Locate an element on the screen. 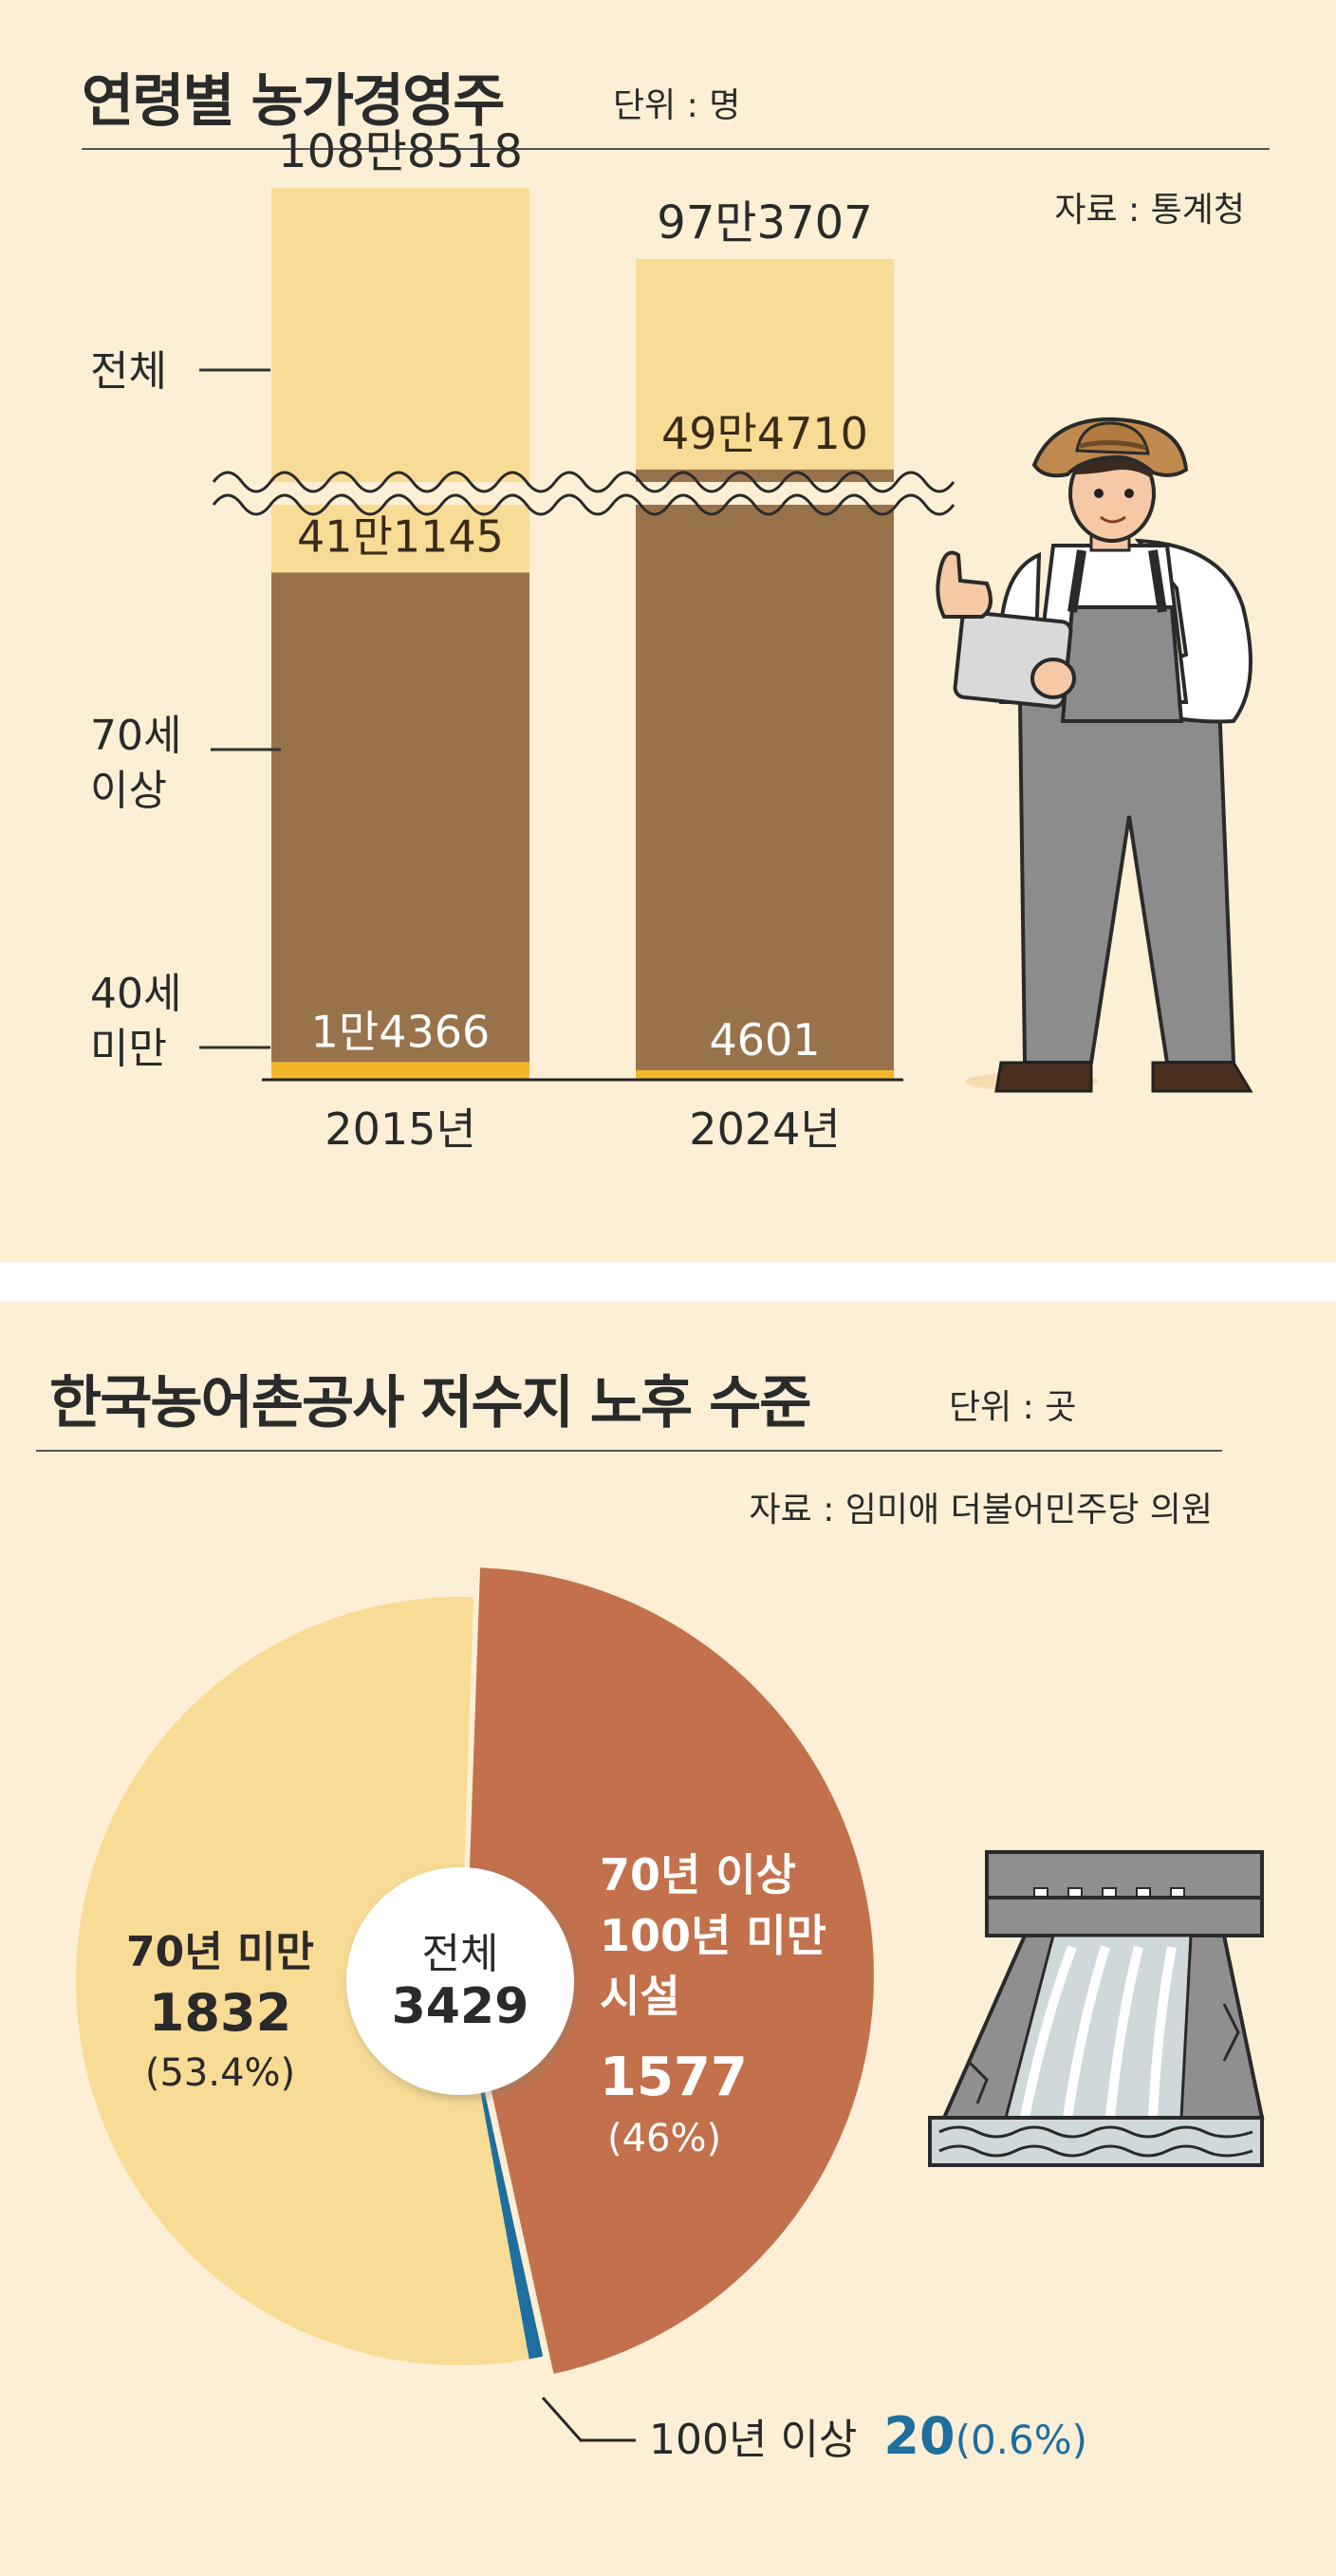 The width and height of the screenshot is (1336, 2576). slice-percent-70to100: (46%) is located at coordinates (664, 2138).